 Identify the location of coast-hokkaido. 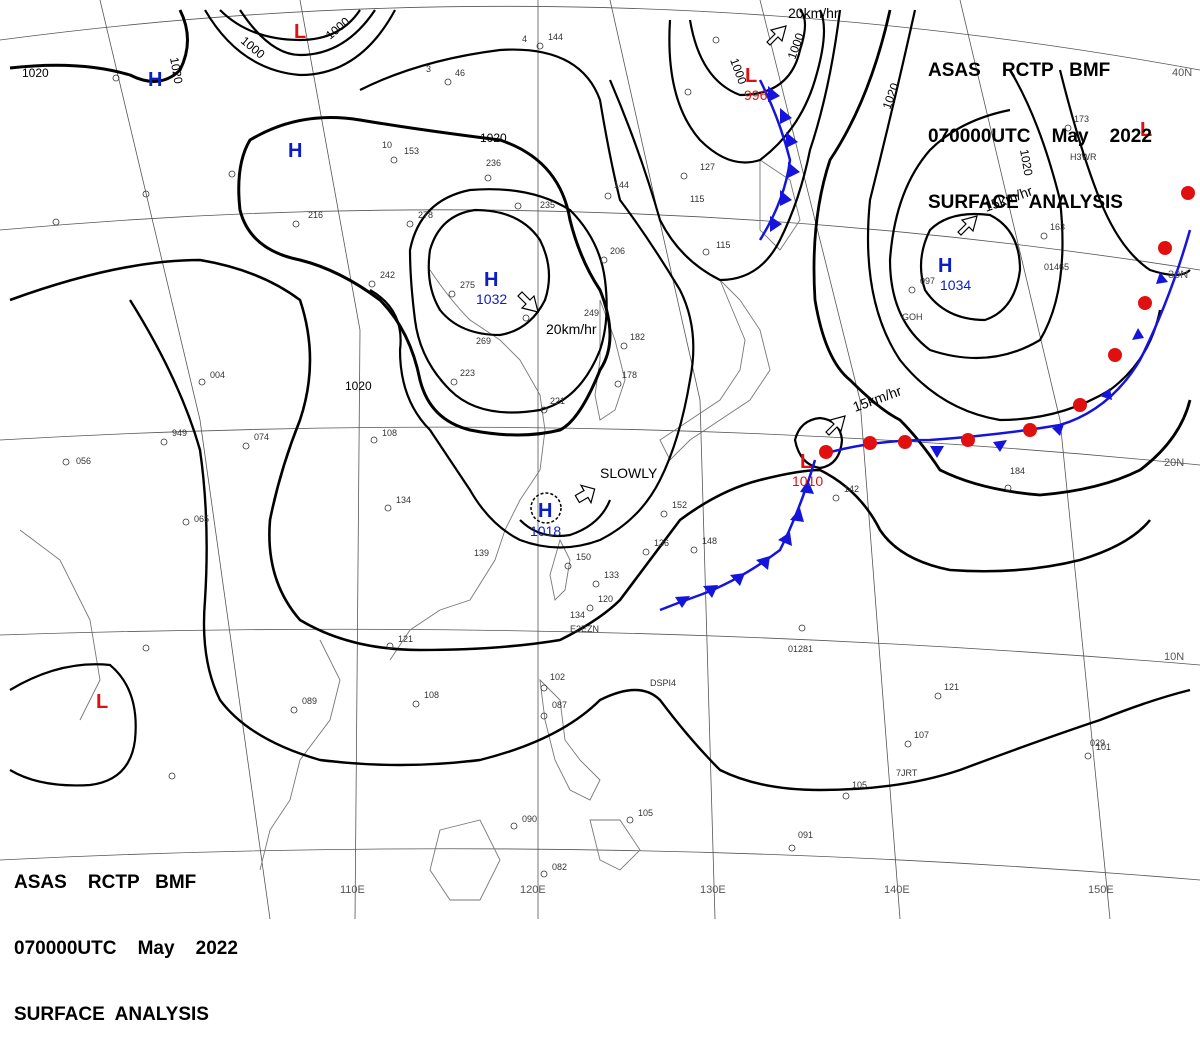
(780, 205).